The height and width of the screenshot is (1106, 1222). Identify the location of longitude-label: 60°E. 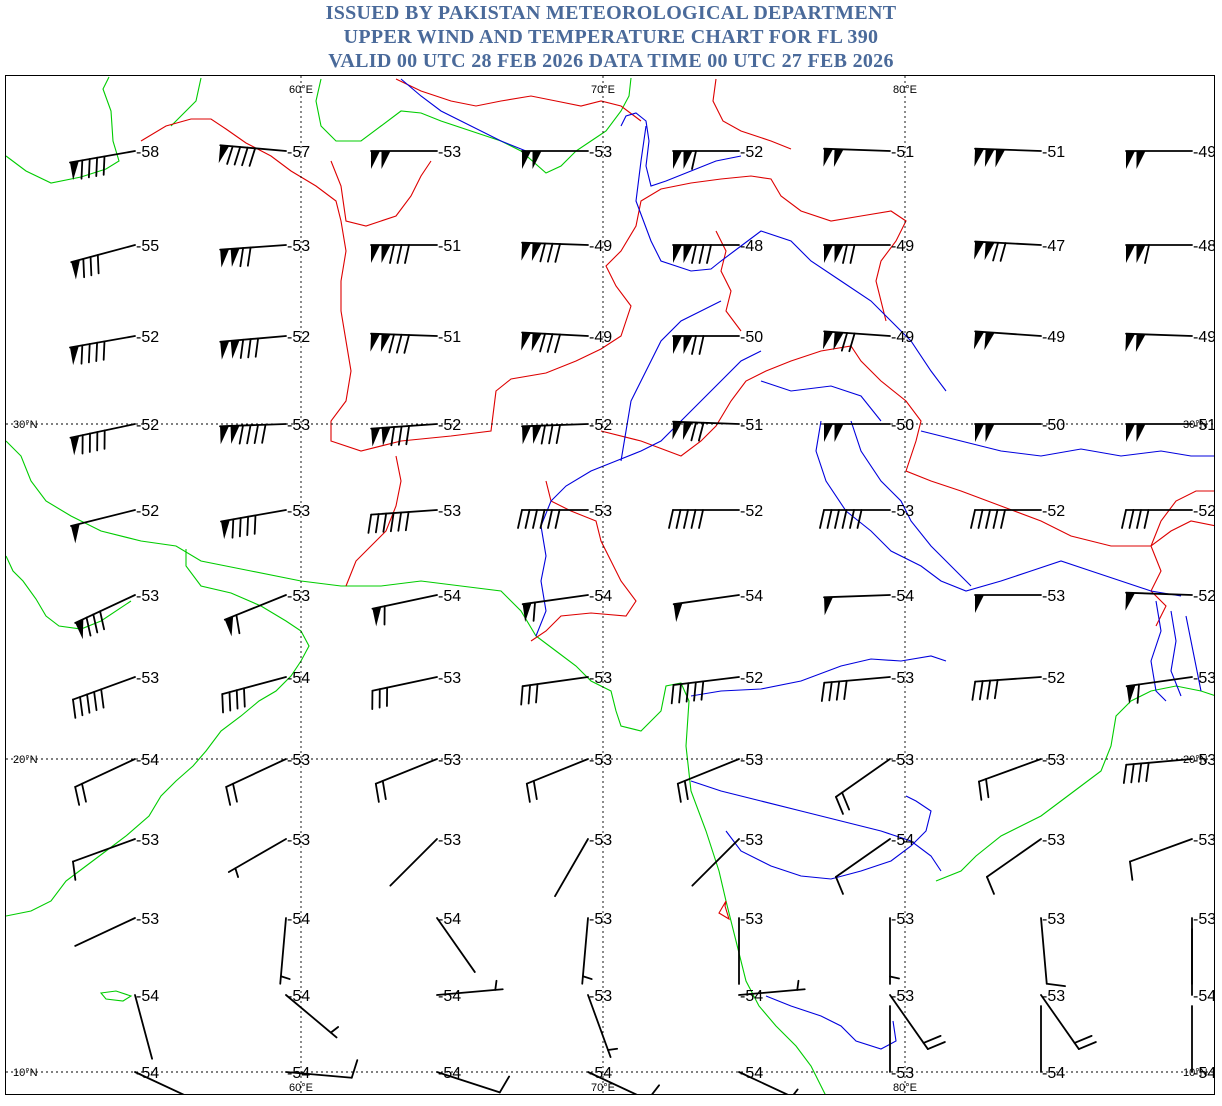
(301, 90).